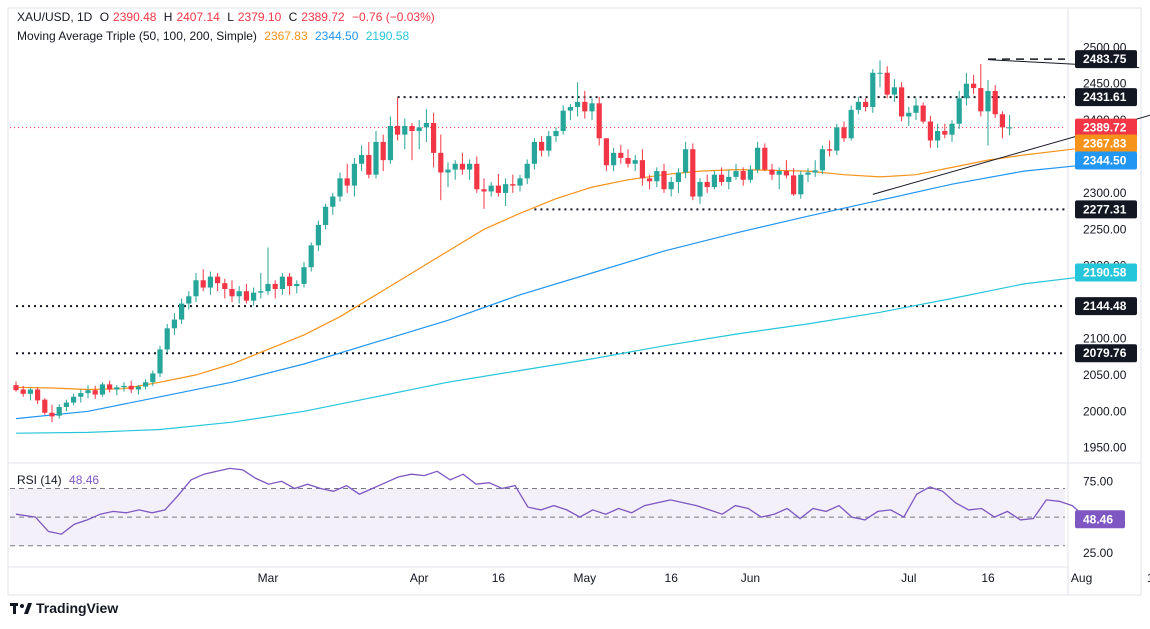  What do you see at coordinates (1105, 97) in the screenshot?
I see `level-price-tag-label: 2431.61` at bounding box center [1105, 97].